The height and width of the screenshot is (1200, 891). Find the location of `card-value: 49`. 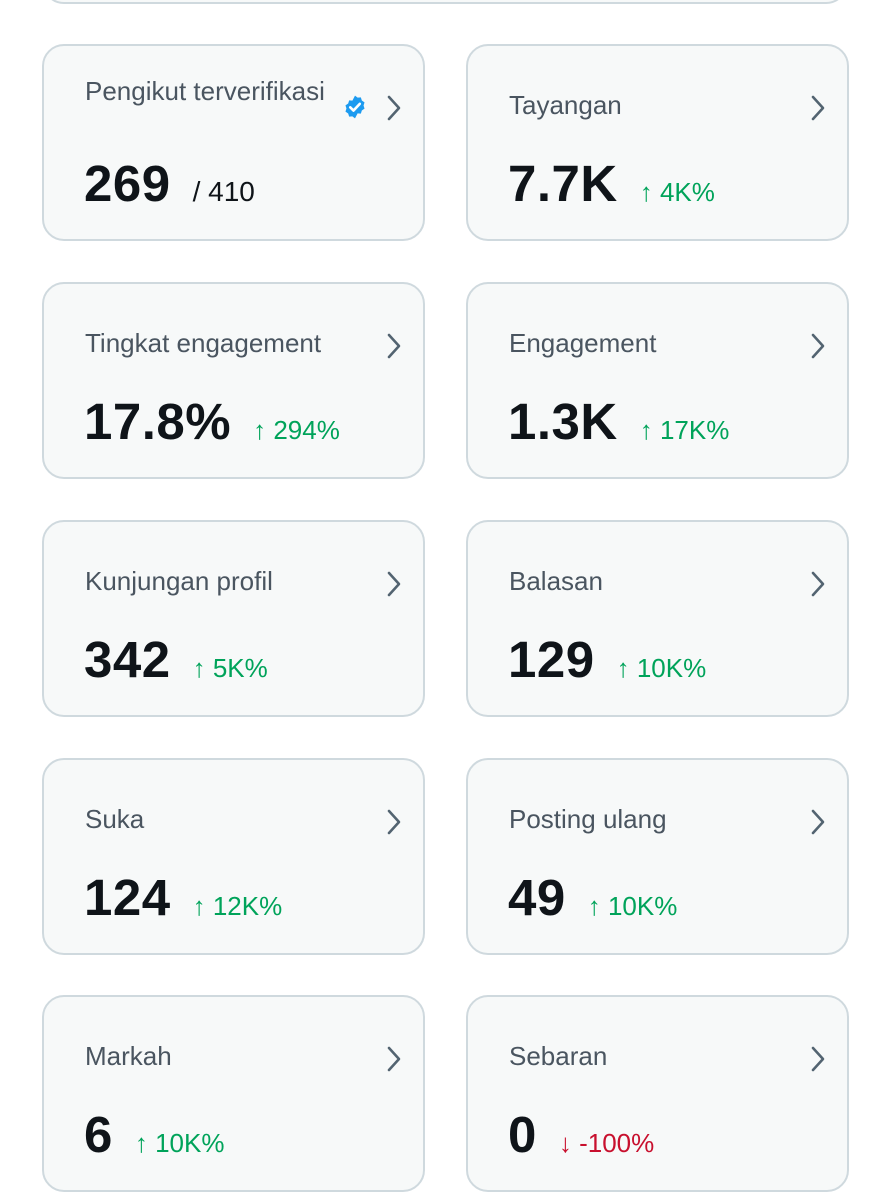

card-value: 49 is located at coordinates (537, 897).